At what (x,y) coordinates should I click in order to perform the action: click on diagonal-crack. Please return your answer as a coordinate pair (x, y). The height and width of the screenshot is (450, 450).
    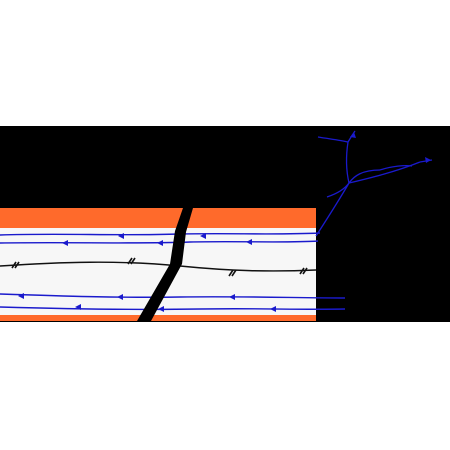
    Looking at the image, I should click on (165, 264).